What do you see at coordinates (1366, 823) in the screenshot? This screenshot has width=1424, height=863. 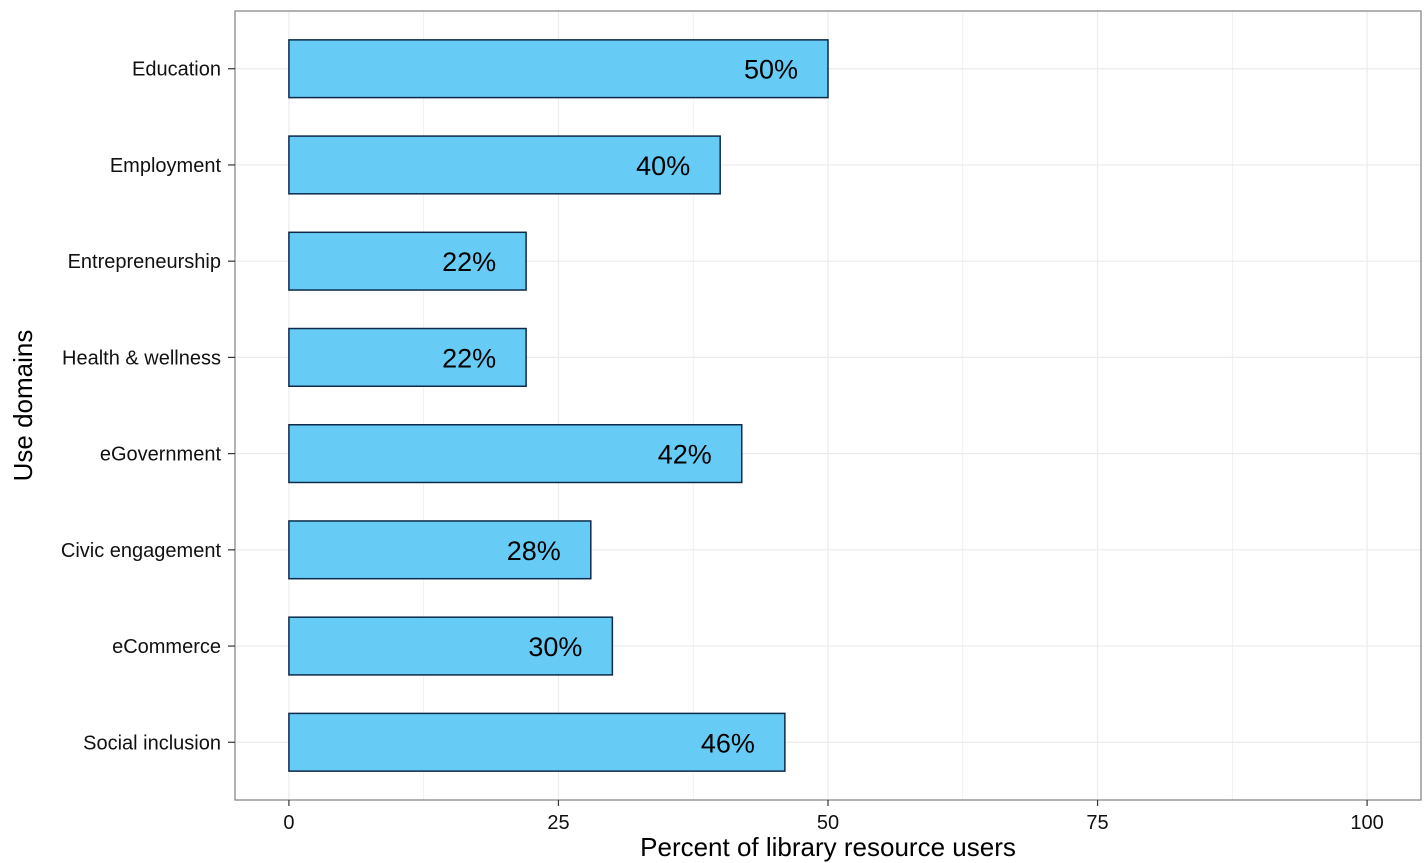 I see `x-tick-label: 100` at bounding box center [1366, 823].